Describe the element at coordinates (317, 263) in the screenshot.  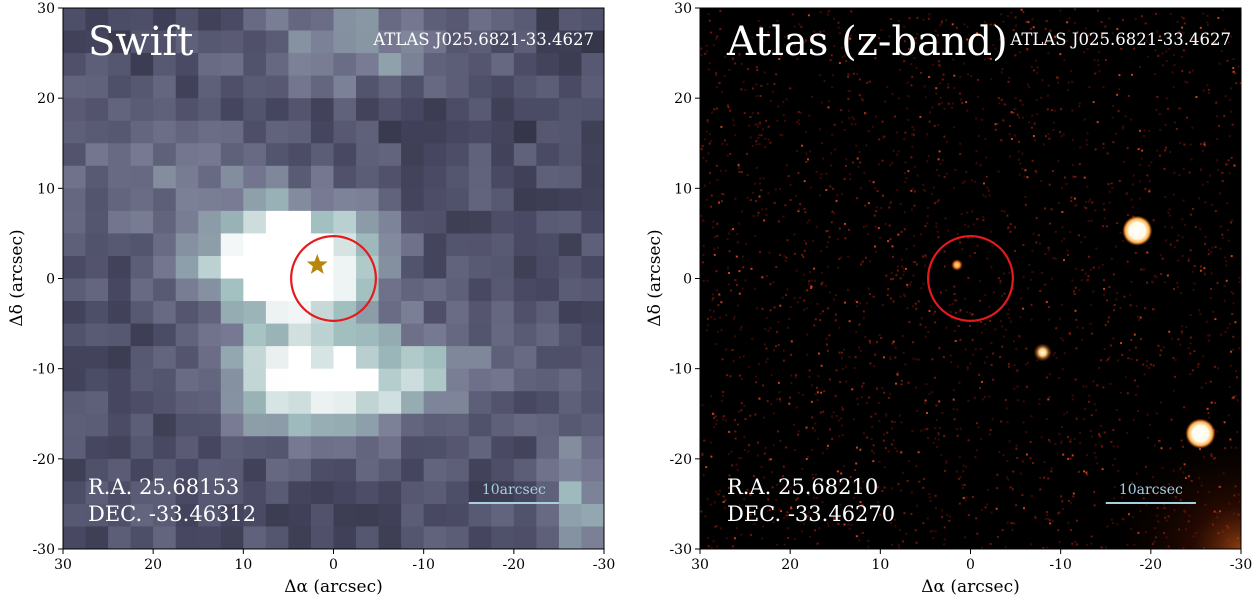
I see `source-star-icon` at that location.